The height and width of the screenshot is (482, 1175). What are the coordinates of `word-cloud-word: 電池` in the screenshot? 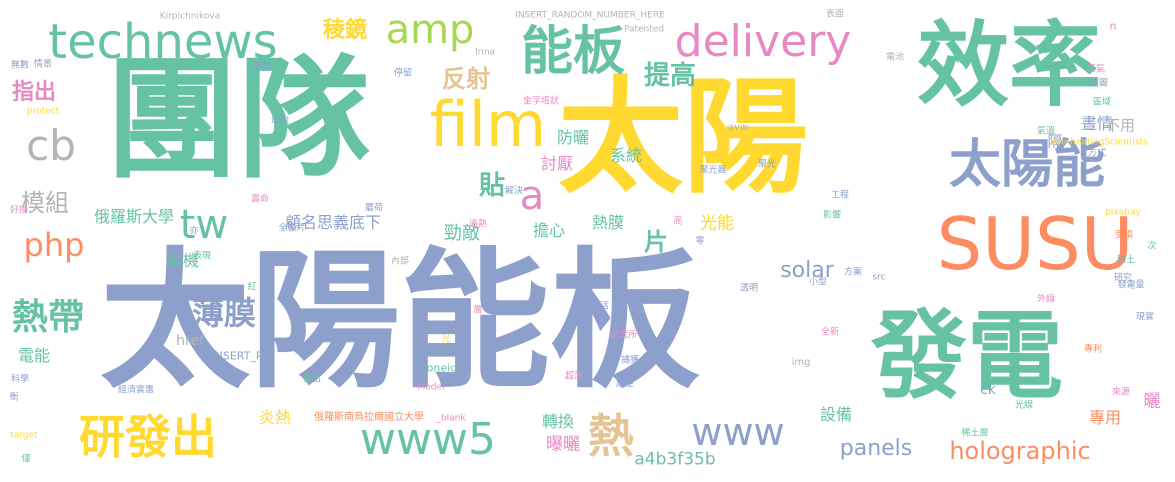 It's located at (895, 57).